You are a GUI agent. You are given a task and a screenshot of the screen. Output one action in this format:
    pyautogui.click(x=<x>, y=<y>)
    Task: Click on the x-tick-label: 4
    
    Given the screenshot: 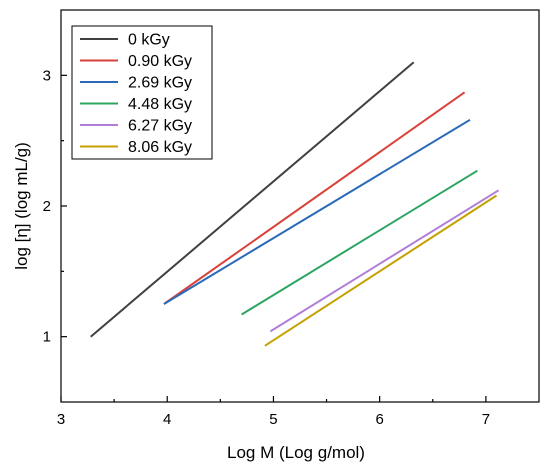 What is the action you would take?
    pyautogui.click(x=167, y=419)
    